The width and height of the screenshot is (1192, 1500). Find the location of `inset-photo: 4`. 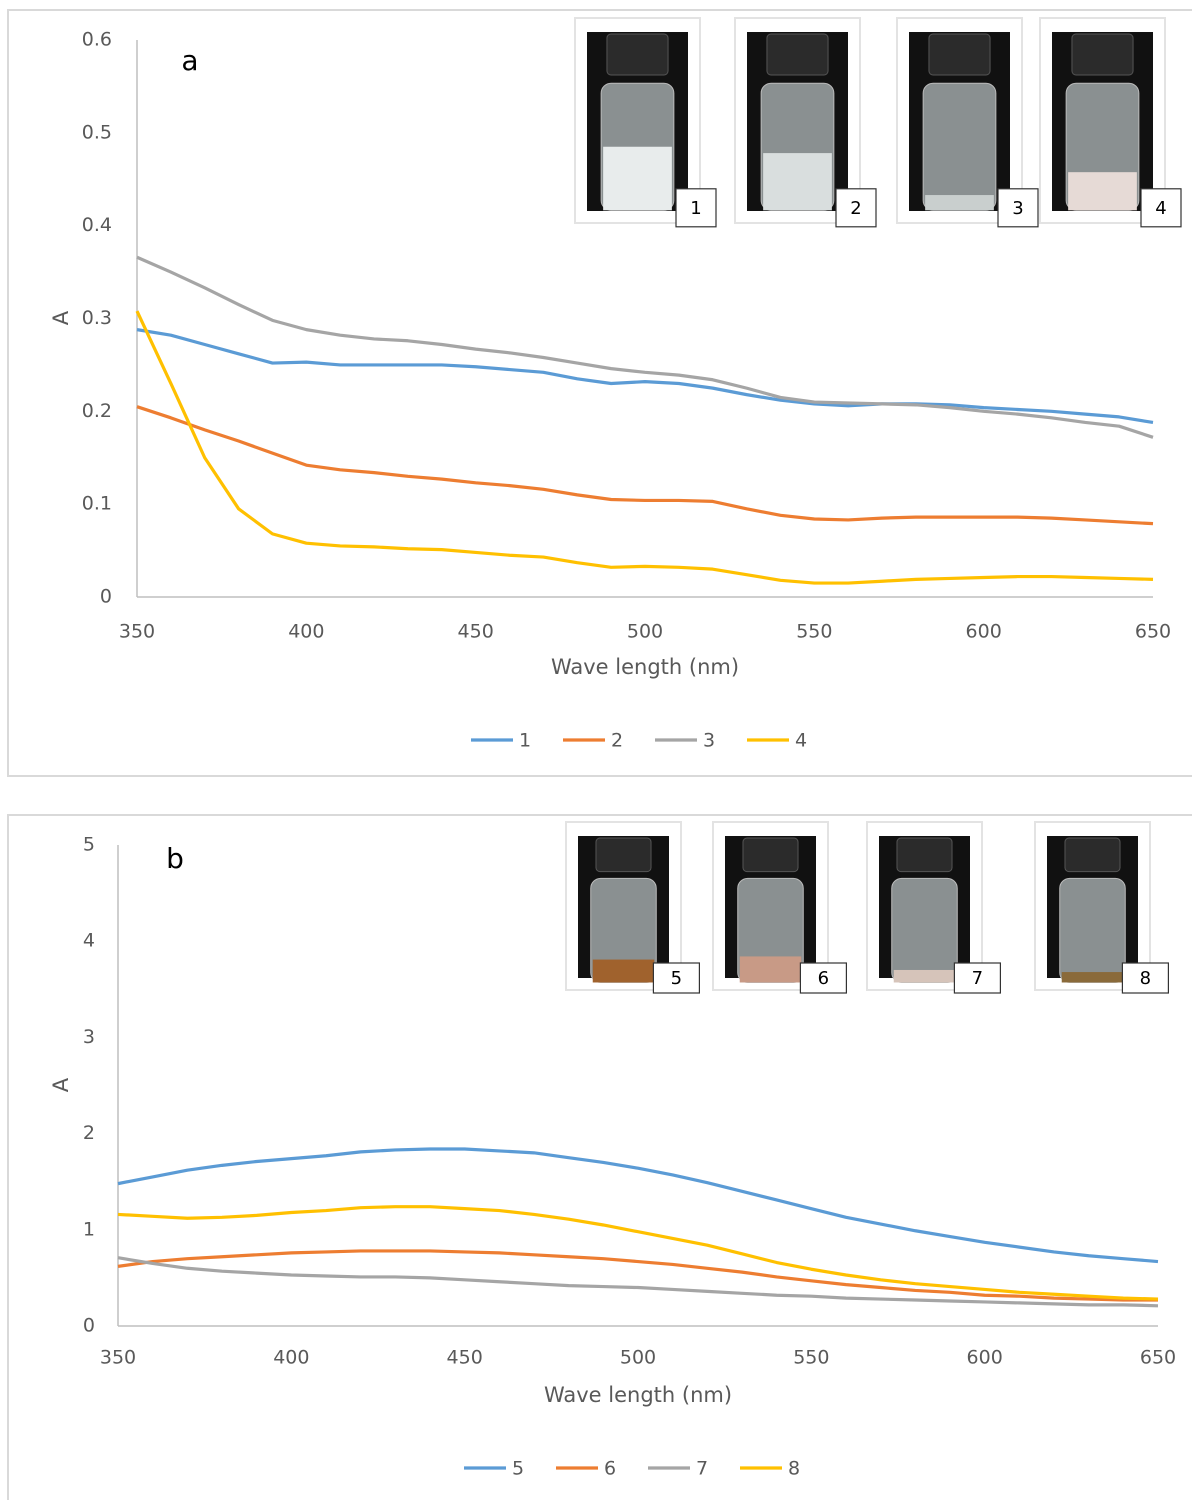

inset-photo: 4 is located at coordinates (1110, 122).